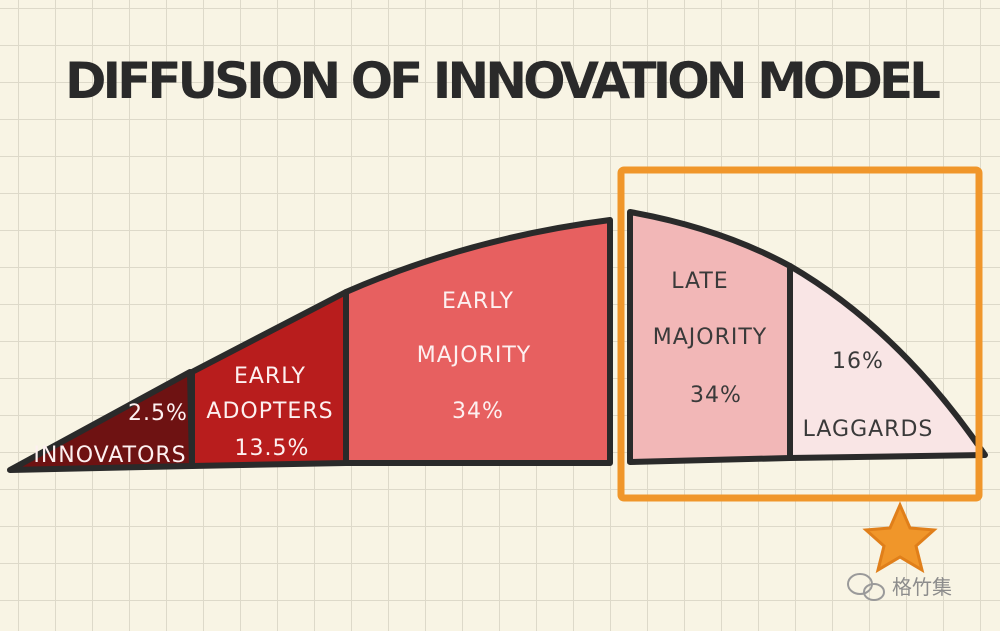  I want to click on segment-label: INNOVATORS, so click(109, 455).